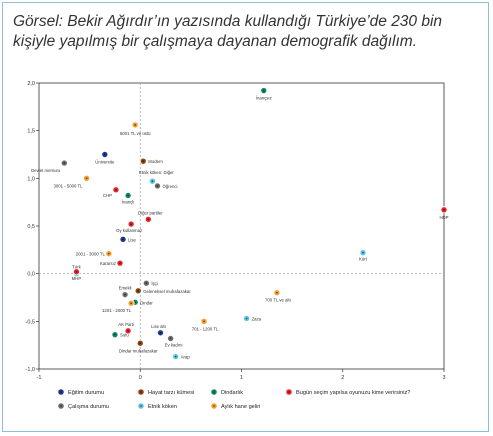 This screenshot has width=493, height=436. I want to click on data-point: Ev kadını, so click(174, 340).